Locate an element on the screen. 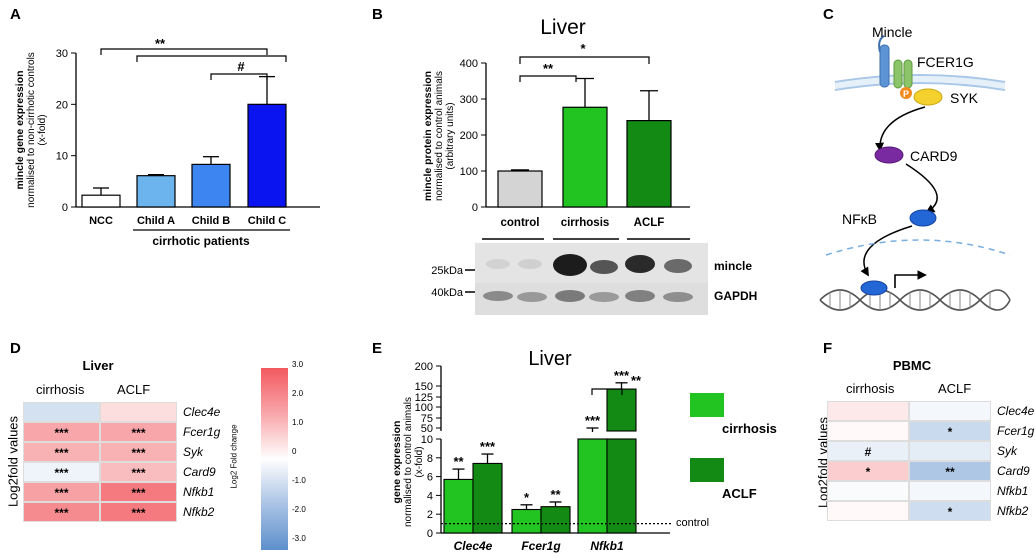 The width and height of the screenshot is (1035, 558). color-scale-tick-label: -2.0 is located at coordinates (299, 509).